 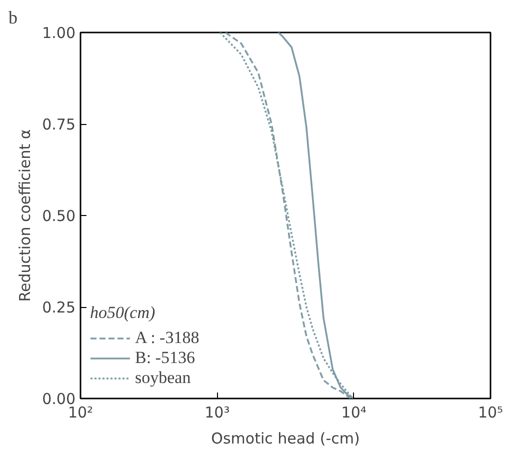 What do you see at coordinates (167, 338) in the screenshot?
I see `legend-label: A : -3188` at bounding box center [167, 338].